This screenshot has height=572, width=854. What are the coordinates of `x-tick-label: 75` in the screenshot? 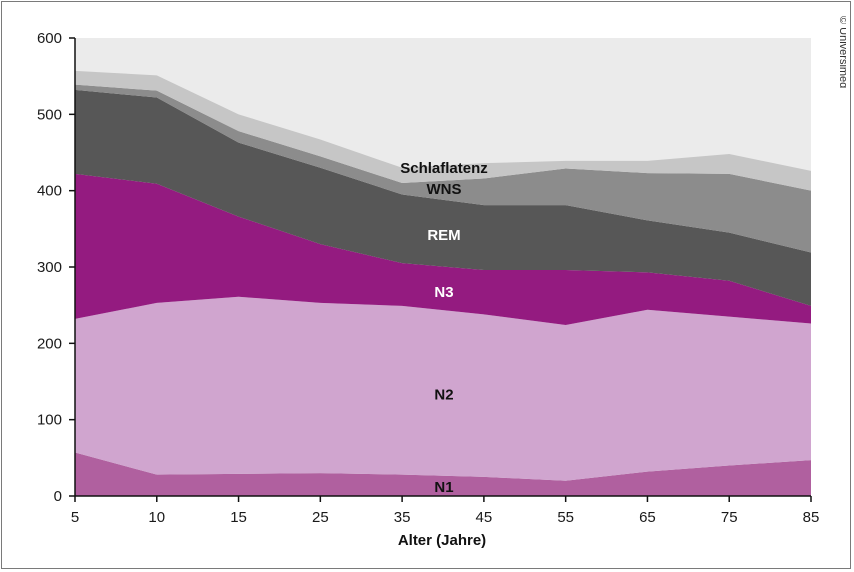 It's located at (729, 517).